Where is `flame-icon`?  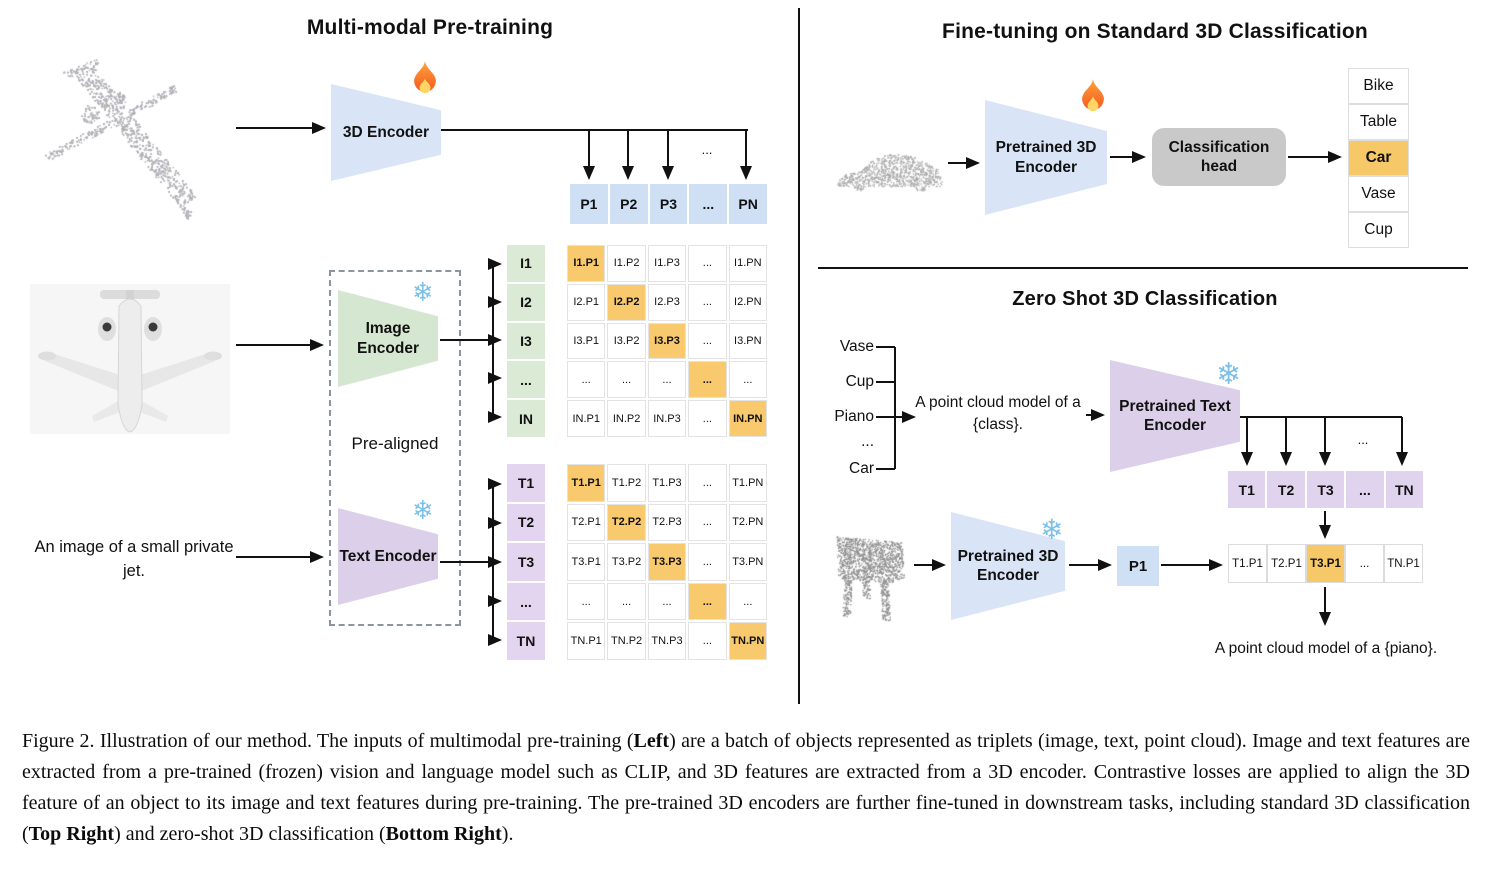 flame-icon is located at coordinates (425, 77).